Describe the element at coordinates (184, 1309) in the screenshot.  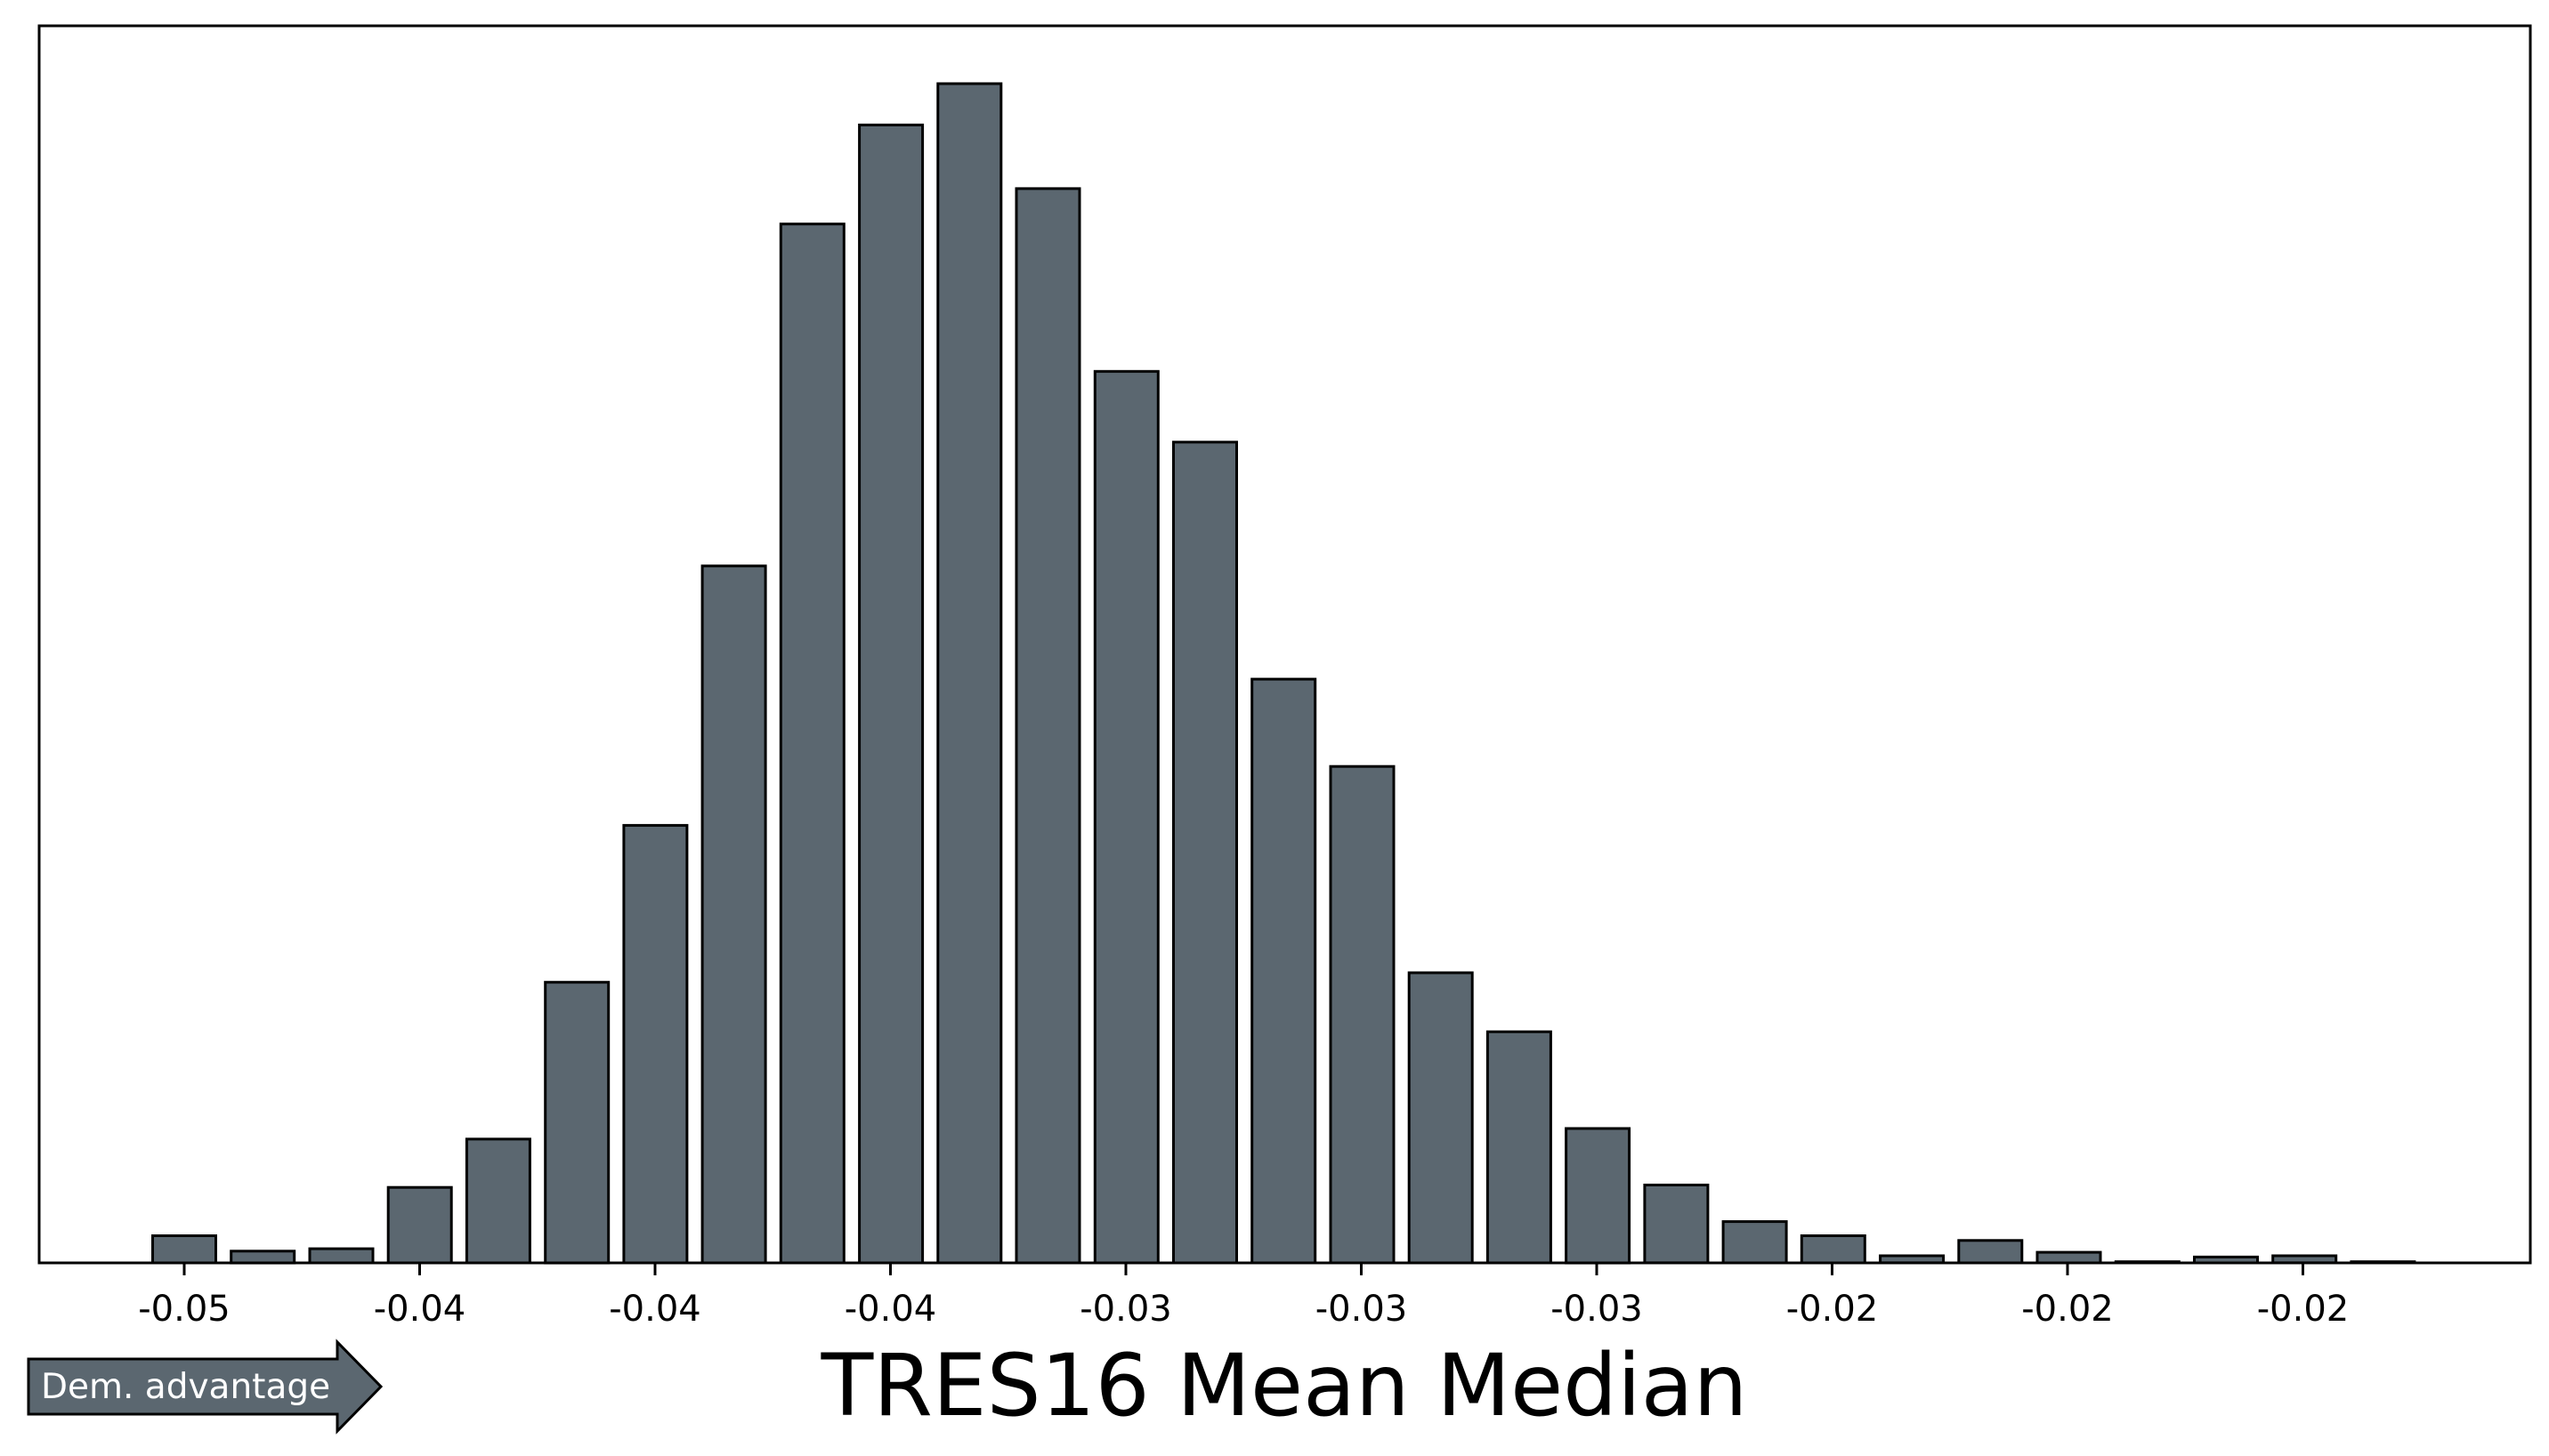
I see `x-tick-label: -0.05` at that location.